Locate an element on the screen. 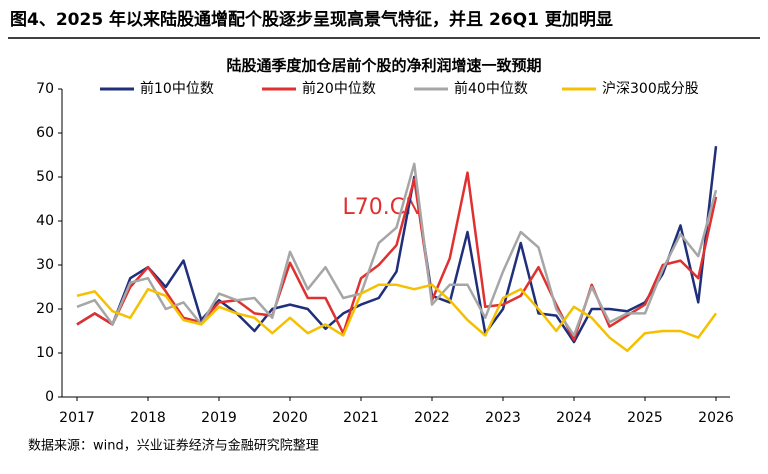 Image resolution: width=768 pixels, height=474 pixels. x-tick-label: 2021 is located at coordinates (361, 418).